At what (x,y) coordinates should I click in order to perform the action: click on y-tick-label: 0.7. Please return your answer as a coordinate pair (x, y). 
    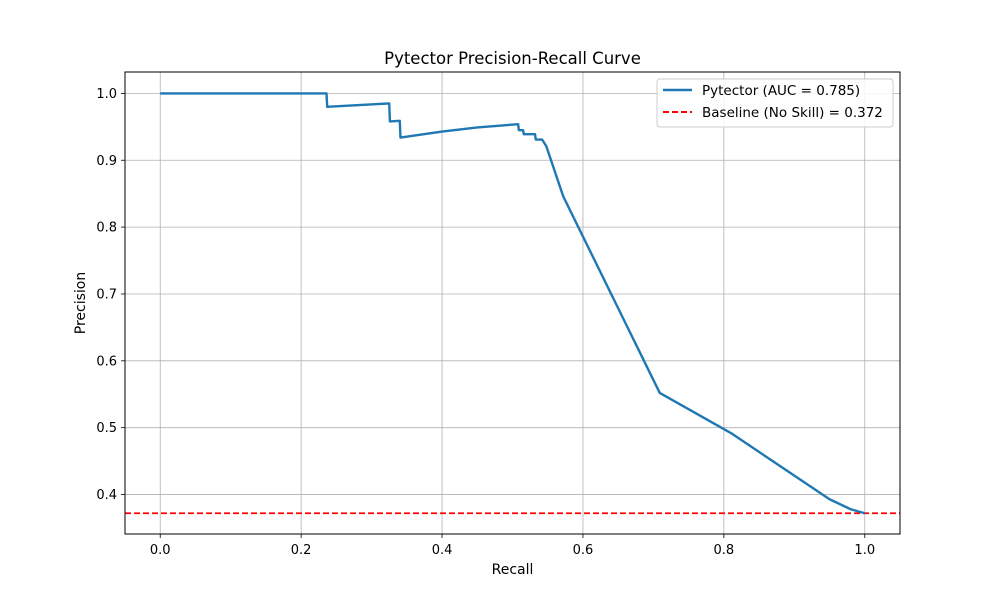
    Looking at the image, I should click on (106, 294).